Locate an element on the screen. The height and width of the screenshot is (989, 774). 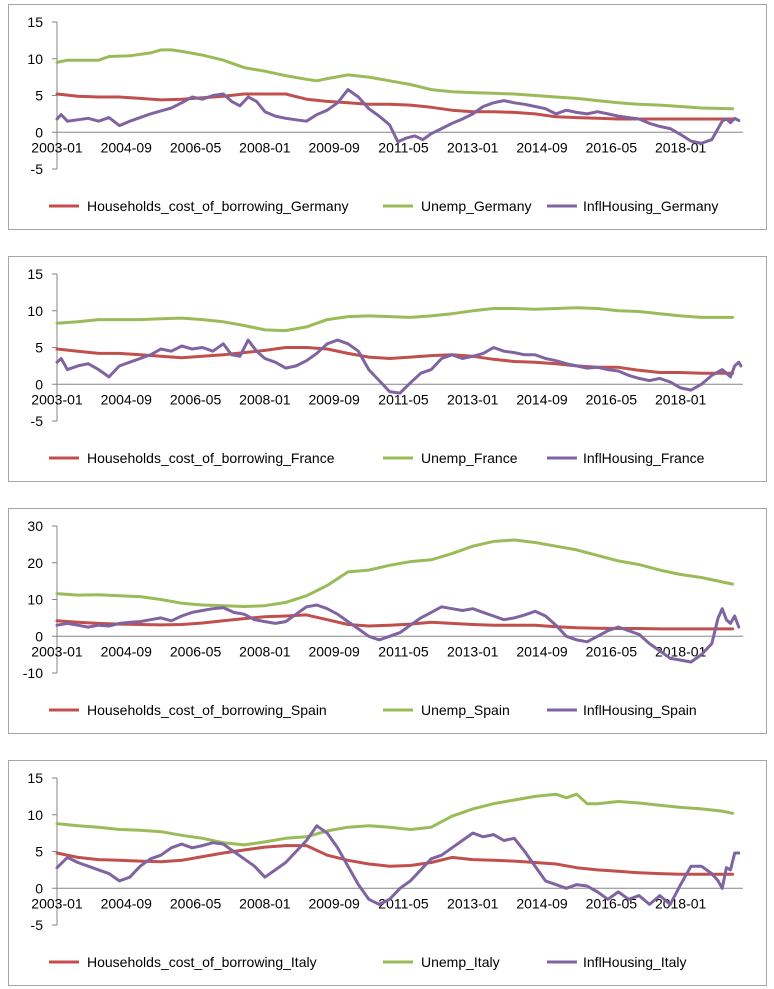
legend-label-cost: Households_cost_of_borrowing_Italy is located at coordinates (202, 962).